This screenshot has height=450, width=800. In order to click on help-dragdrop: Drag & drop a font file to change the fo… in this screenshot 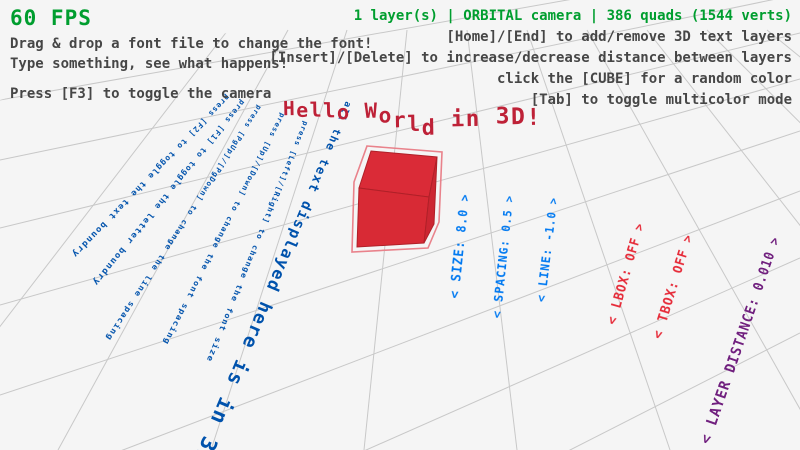, I will do `click(191, 44)`.